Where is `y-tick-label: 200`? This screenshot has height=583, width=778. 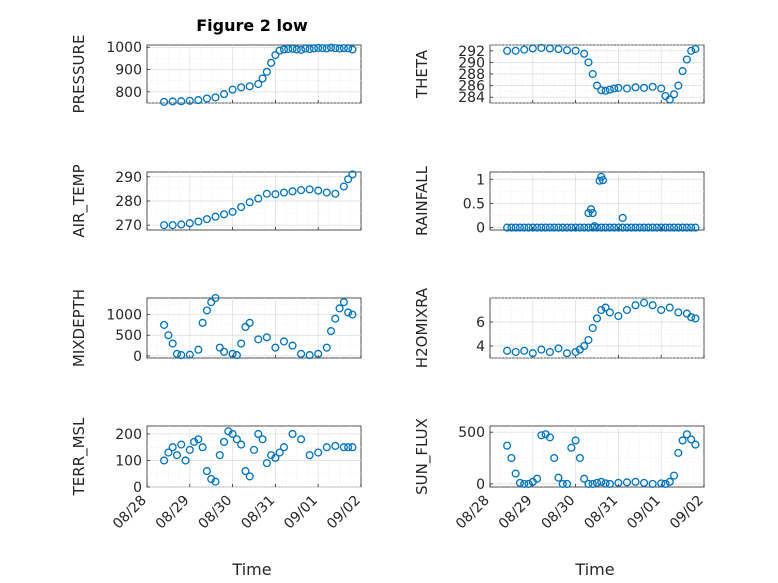
y-tick-label: 200 is located at coordinates (128, 435).